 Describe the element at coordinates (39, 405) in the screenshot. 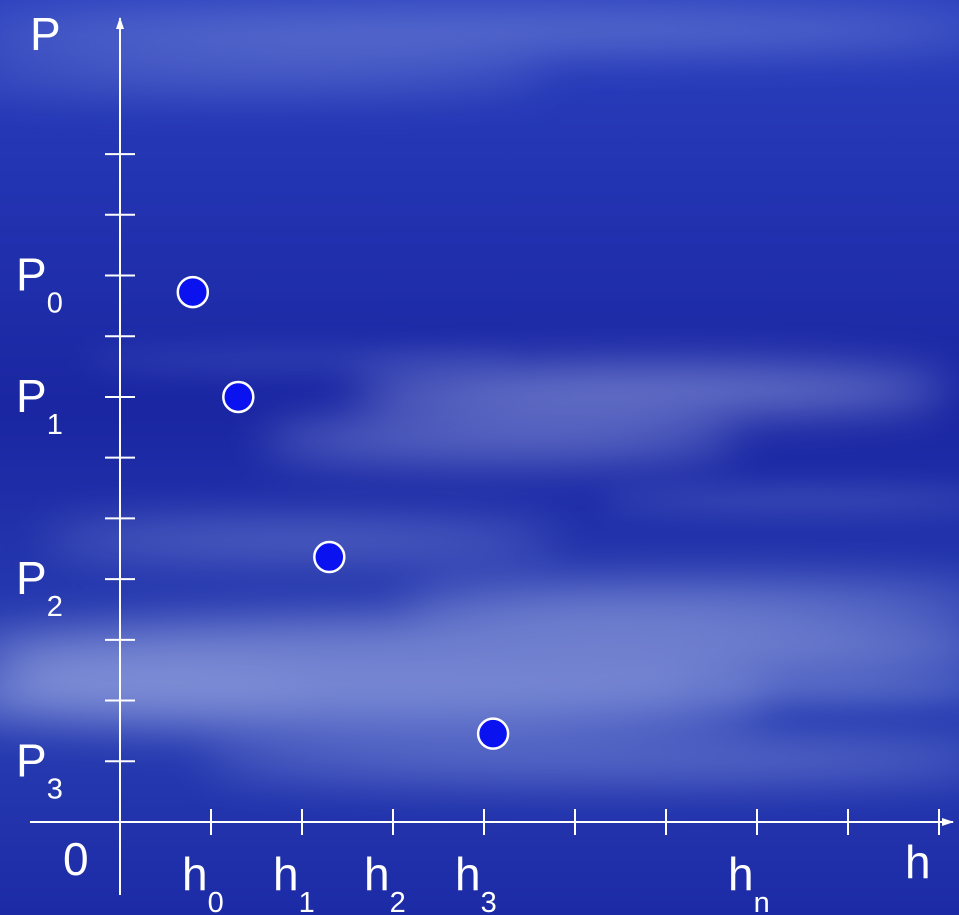

I see `y-tick-label: P1` at that location.